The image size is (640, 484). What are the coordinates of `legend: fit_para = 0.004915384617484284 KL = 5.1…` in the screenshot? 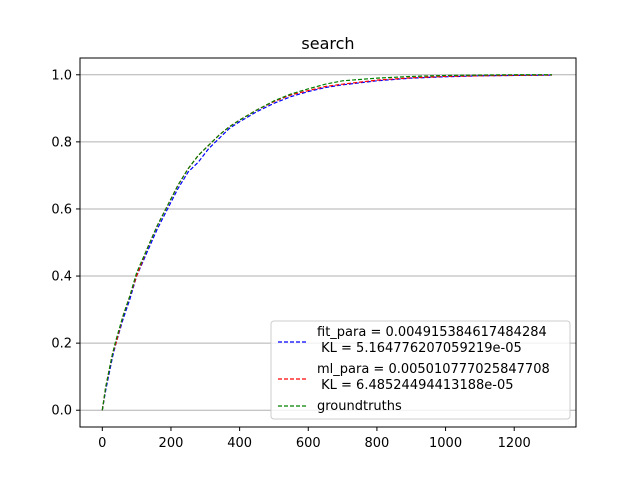 It's located at (420, 370).